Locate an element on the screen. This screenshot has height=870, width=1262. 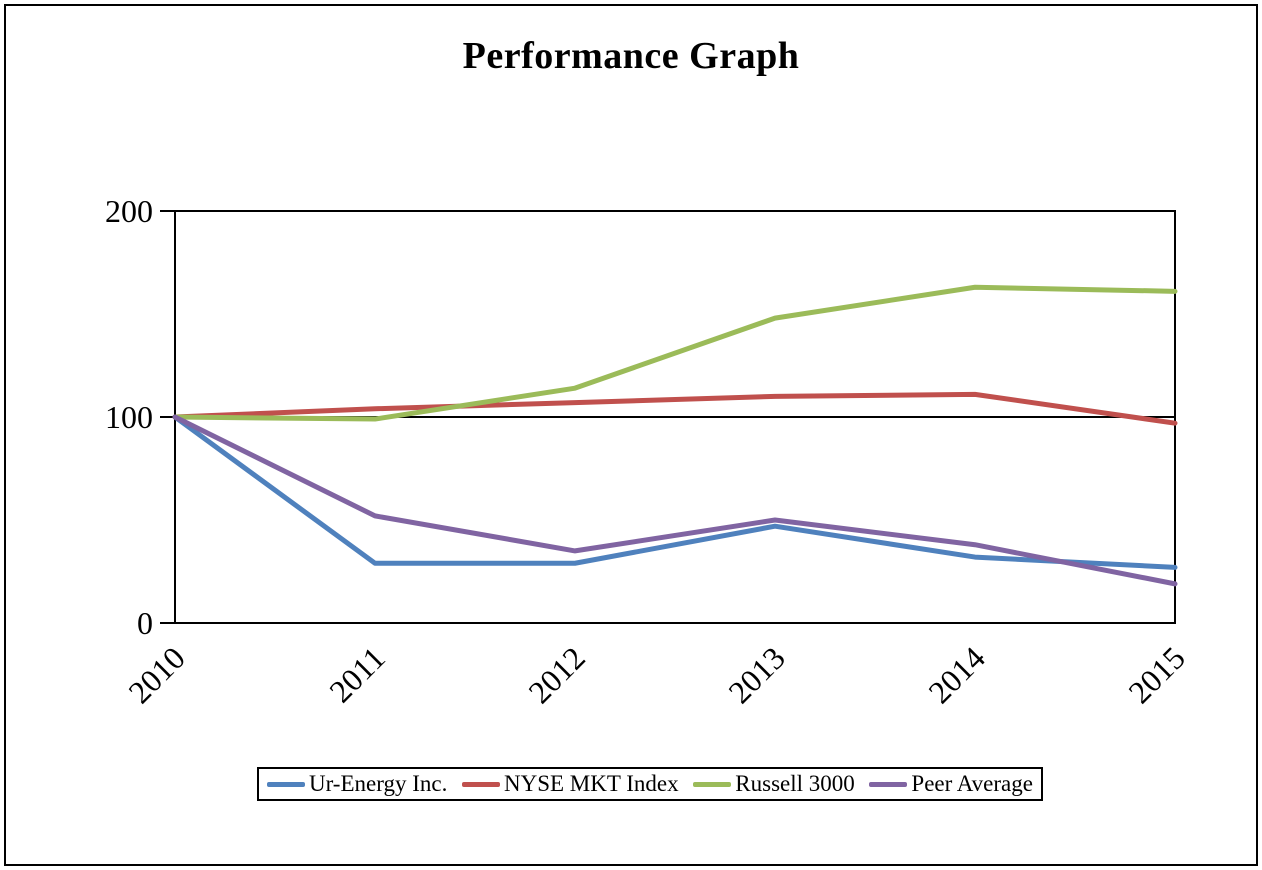
x-tick-label: 2015 is located at coordinates (1156, 674).